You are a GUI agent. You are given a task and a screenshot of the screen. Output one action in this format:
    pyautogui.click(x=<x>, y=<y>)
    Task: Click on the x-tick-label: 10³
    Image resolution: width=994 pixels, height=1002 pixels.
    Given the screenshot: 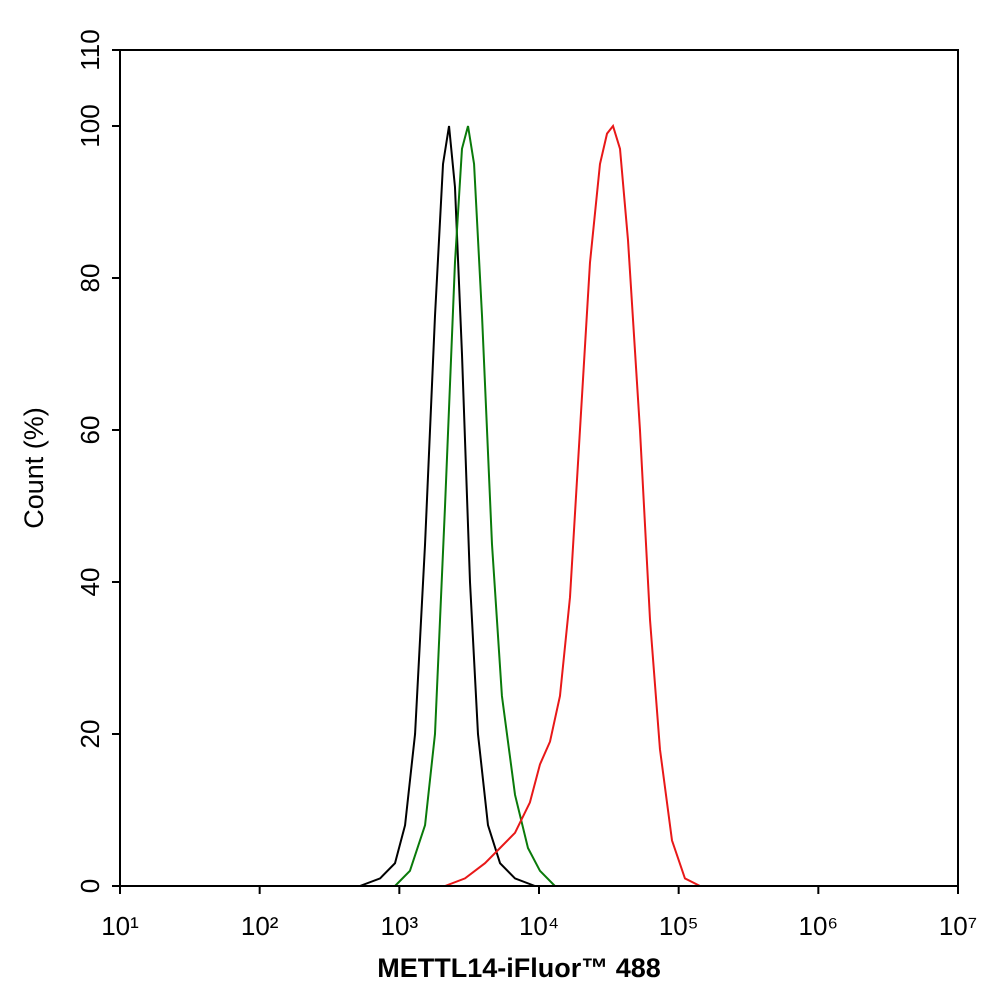 What is the action you would take?
    pyautogui.click(x=400, y=926)
    